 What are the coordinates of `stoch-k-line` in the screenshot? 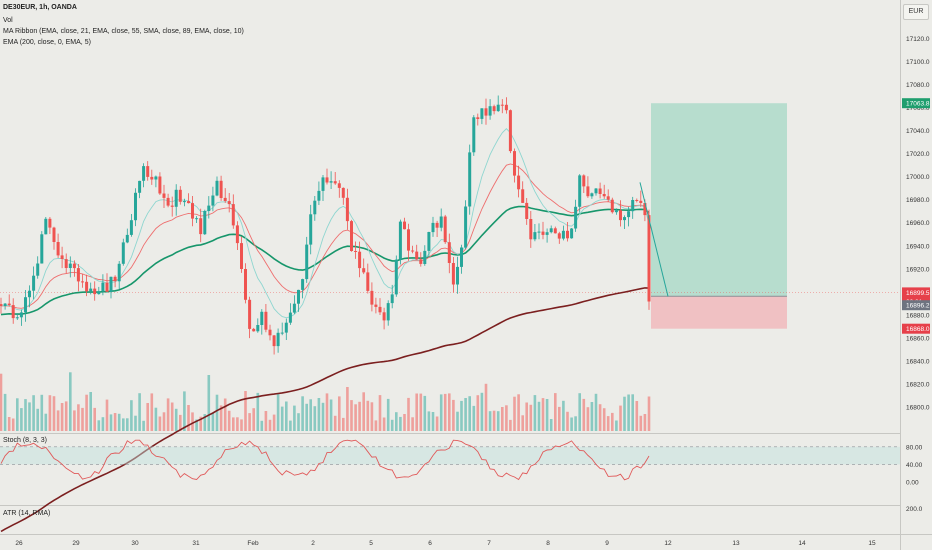 It's located at (325, 460).